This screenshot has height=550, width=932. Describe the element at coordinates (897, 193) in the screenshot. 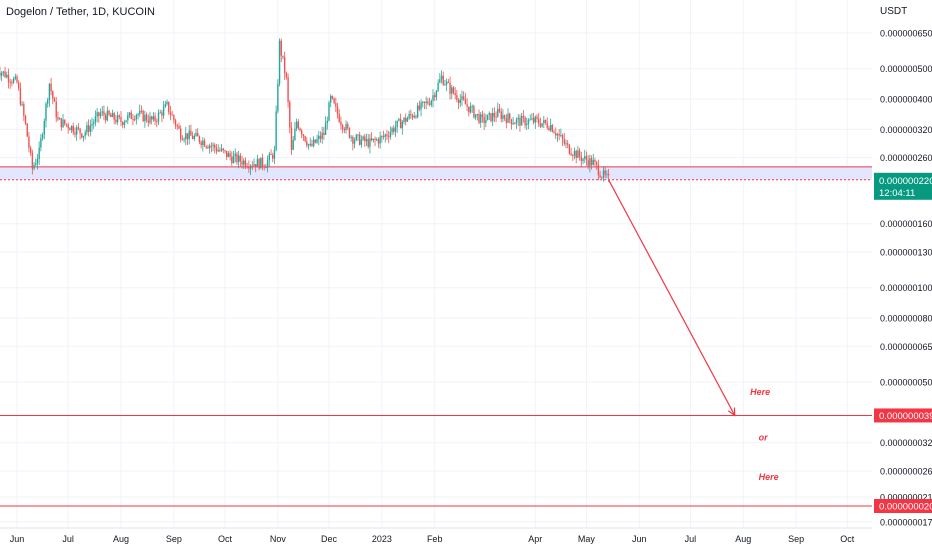

I see `countdown-label: 12:04:11` at that location.